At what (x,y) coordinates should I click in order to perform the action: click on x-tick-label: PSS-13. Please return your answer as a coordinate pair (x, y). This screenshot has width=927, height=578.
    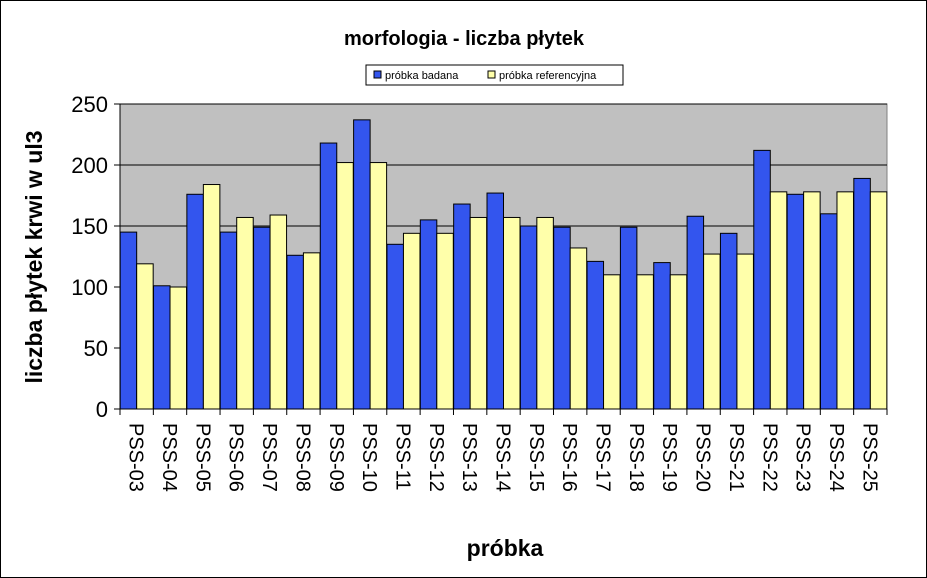
    Looking at the image, I should click on (469, 457).